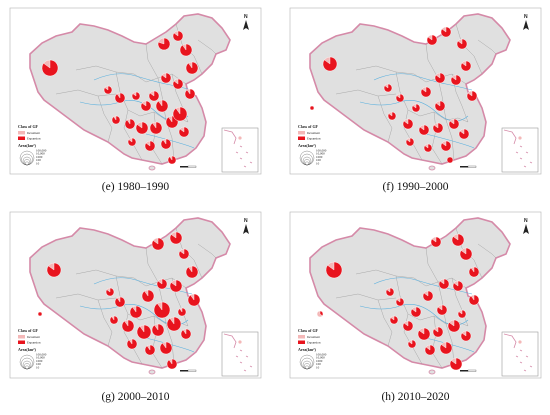 This screenshot has width=550, height=415. I want to click on south-china-sea-inset, so click(520, 354).